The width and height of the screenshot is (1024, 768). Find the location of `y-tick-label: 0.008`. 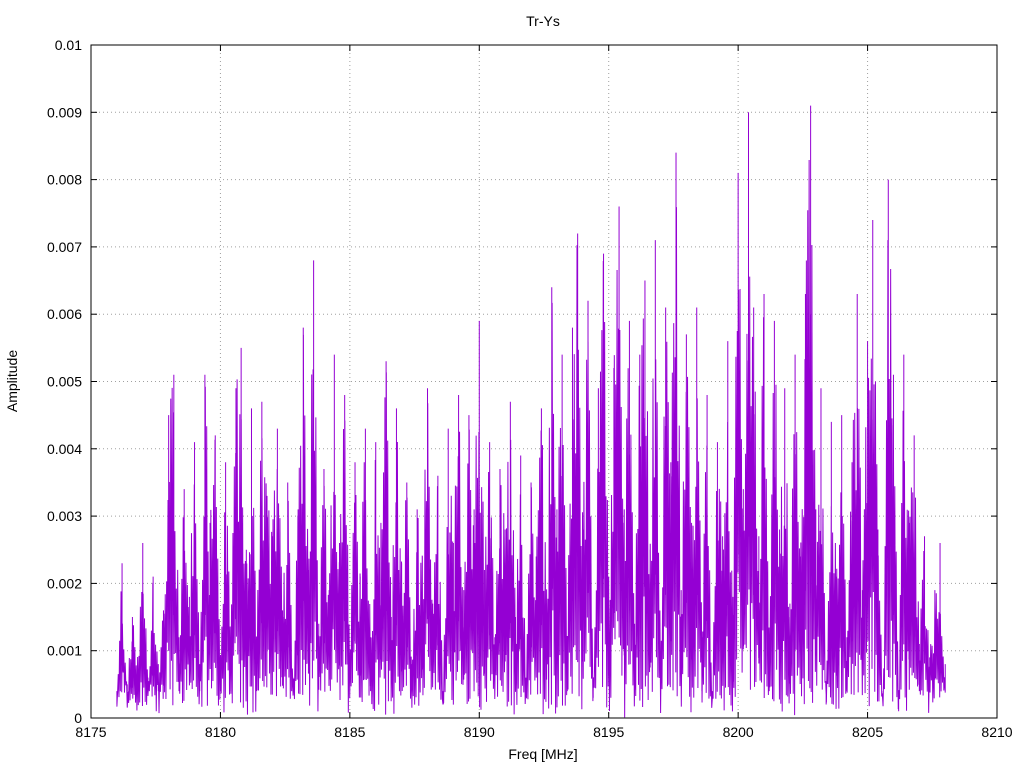

y-tick-label: 0.008 is located at coordinates (64, 180).